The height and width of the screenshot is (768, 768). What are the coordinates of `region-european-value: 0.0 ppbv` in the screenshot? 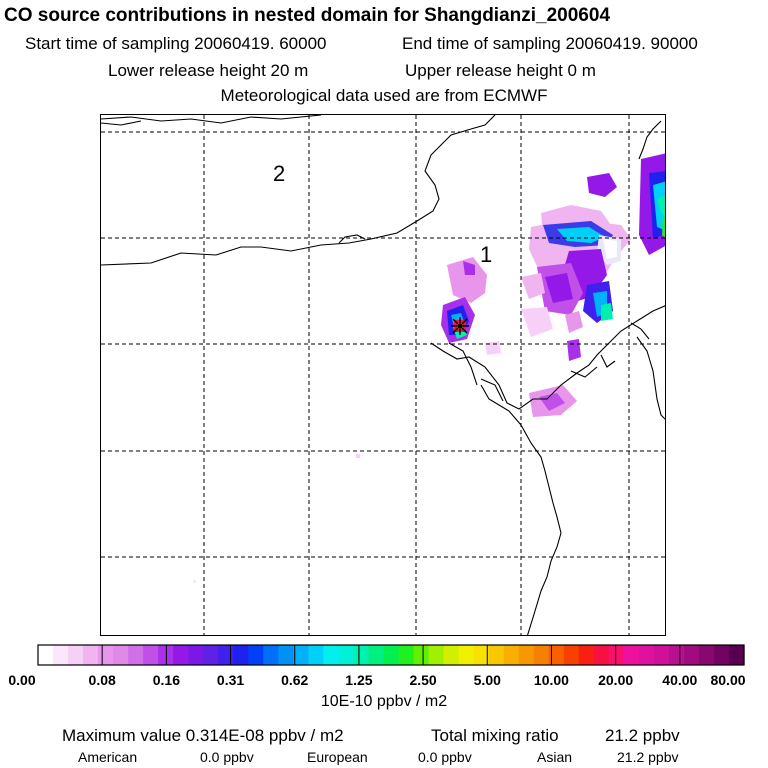 It's located at (445, 757).